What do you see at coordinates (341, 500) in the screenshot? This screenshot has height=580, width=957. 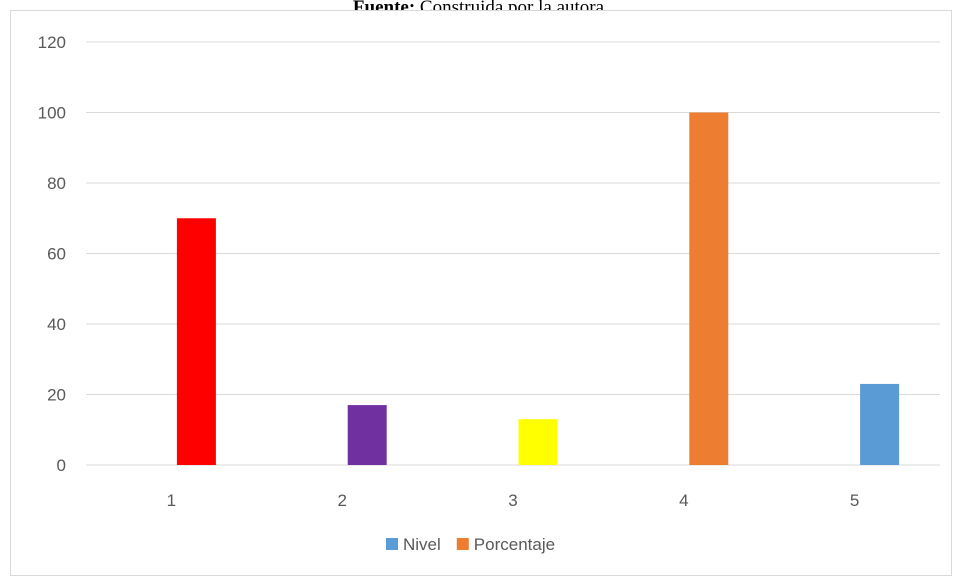 I see `x-tick-label: 2` at bounding box center [341, 500].